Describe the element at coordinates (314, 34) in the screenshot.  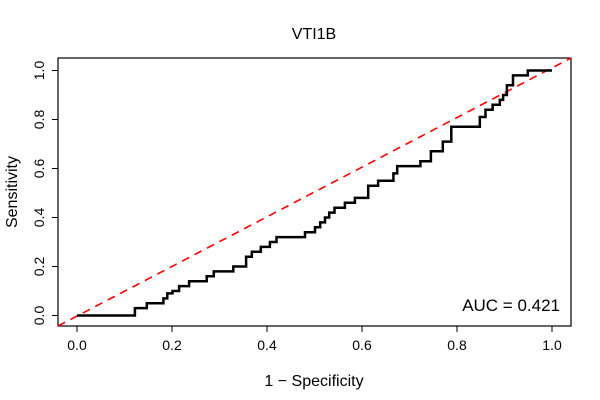
I see `chart-title: VTI1B` at that location.